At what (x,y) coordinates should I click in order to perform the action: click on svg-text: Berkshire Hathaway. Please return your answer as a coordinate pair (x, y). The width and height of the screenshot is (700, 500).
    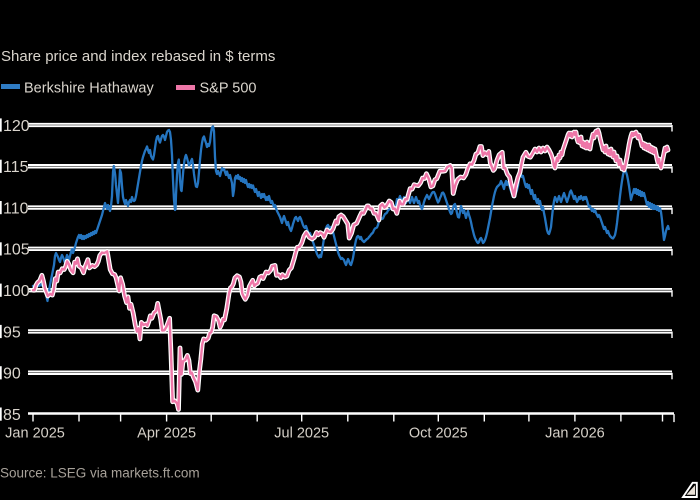
    Looking at the image, I should click on (89, 89).